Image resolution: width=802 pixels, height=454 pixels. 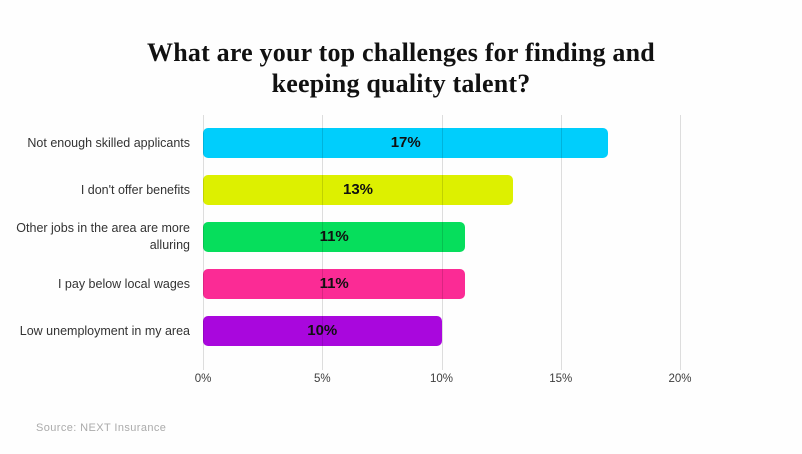 I want to click on category-label: Low unemployment in my area, so click(x=104, y=330).